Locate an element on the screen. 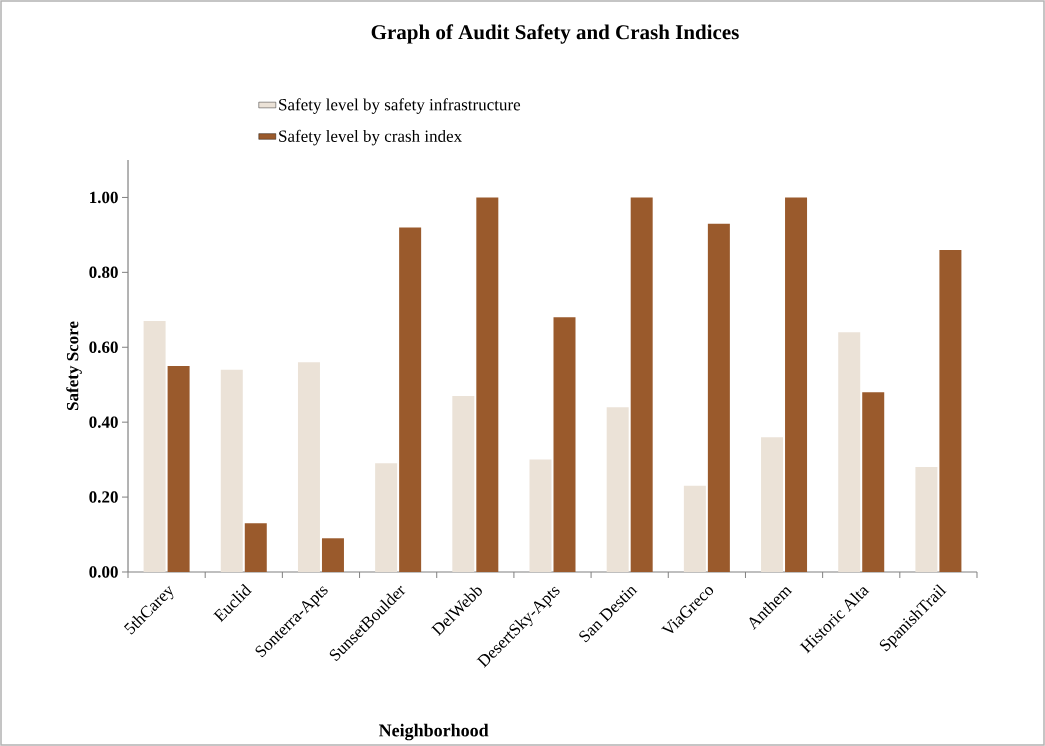 The height and width of the screenshot is (746, 1045). y-tick-label: 0.20 is located at coordinates (103, 497).